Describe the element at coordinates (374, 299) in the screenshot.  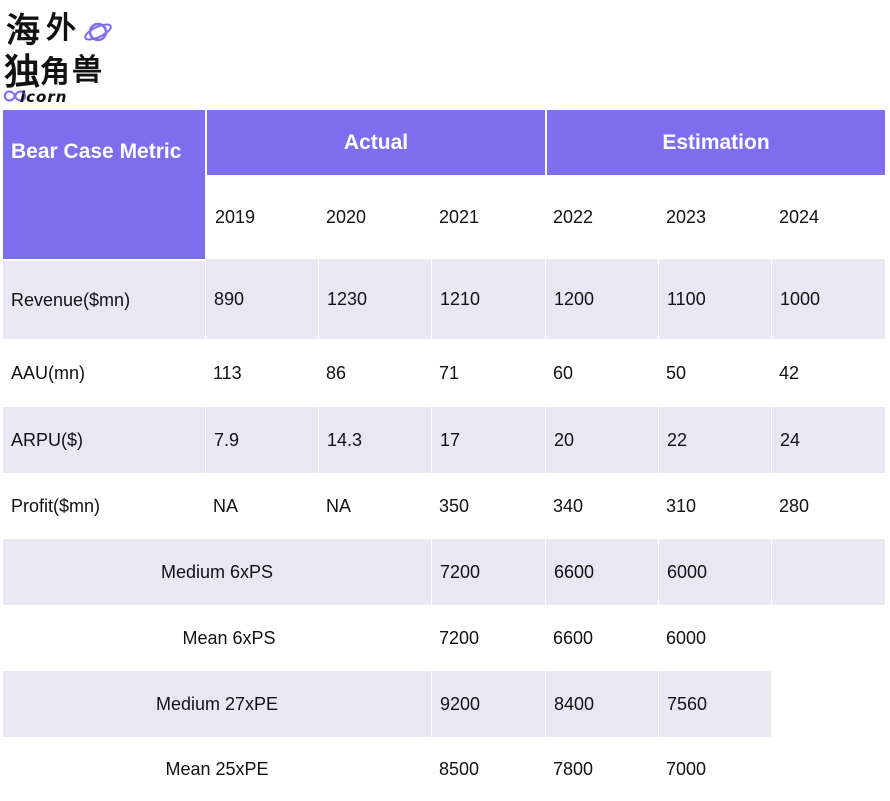
I see `value-cell: 1230` at that location.